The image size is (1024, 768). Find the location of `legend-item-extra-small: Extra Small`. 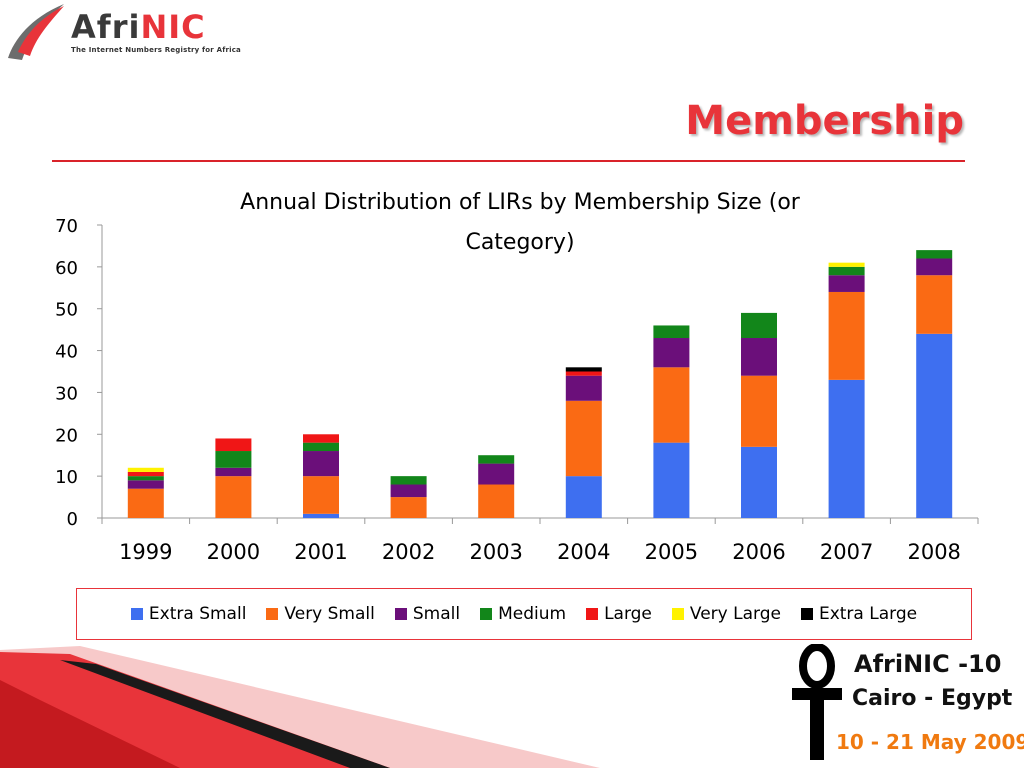

legend-item-extra-small: Extra Small is located at coordinates (188, 614).